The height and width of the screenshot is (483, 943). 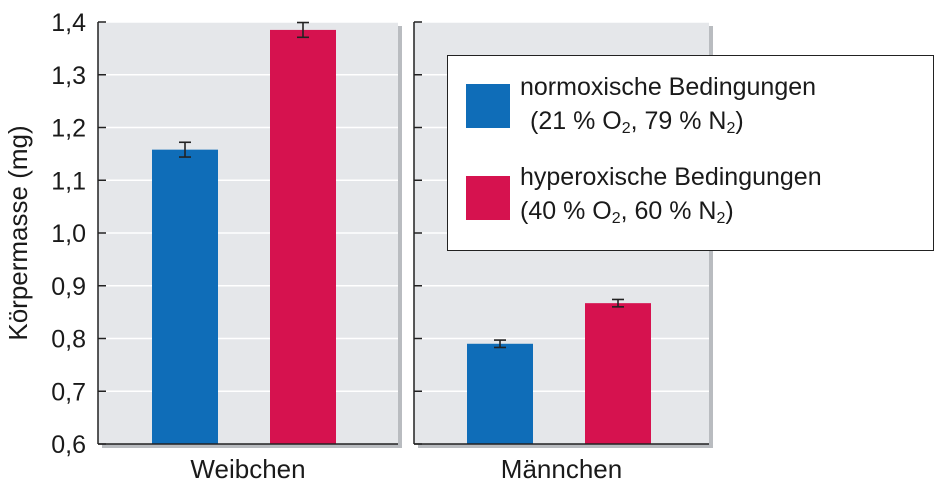 I want to click on bar-männchen-normoxic, so click(x=500, y=393).